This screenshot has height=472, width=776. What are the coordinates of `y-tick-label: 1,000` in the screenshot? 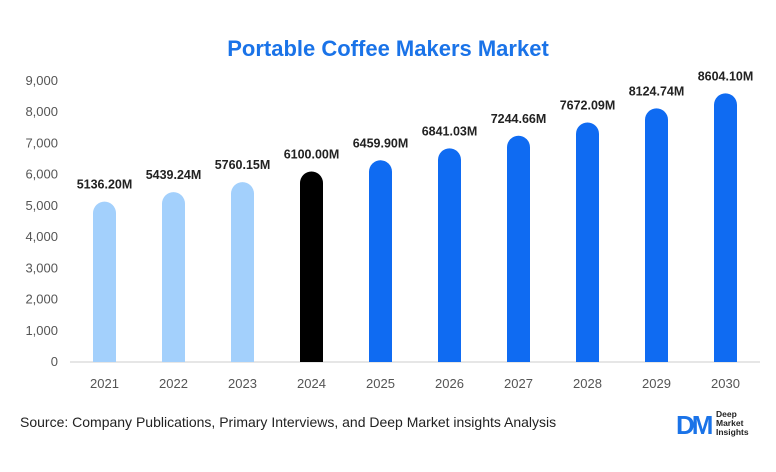 It's located at (41, 330).